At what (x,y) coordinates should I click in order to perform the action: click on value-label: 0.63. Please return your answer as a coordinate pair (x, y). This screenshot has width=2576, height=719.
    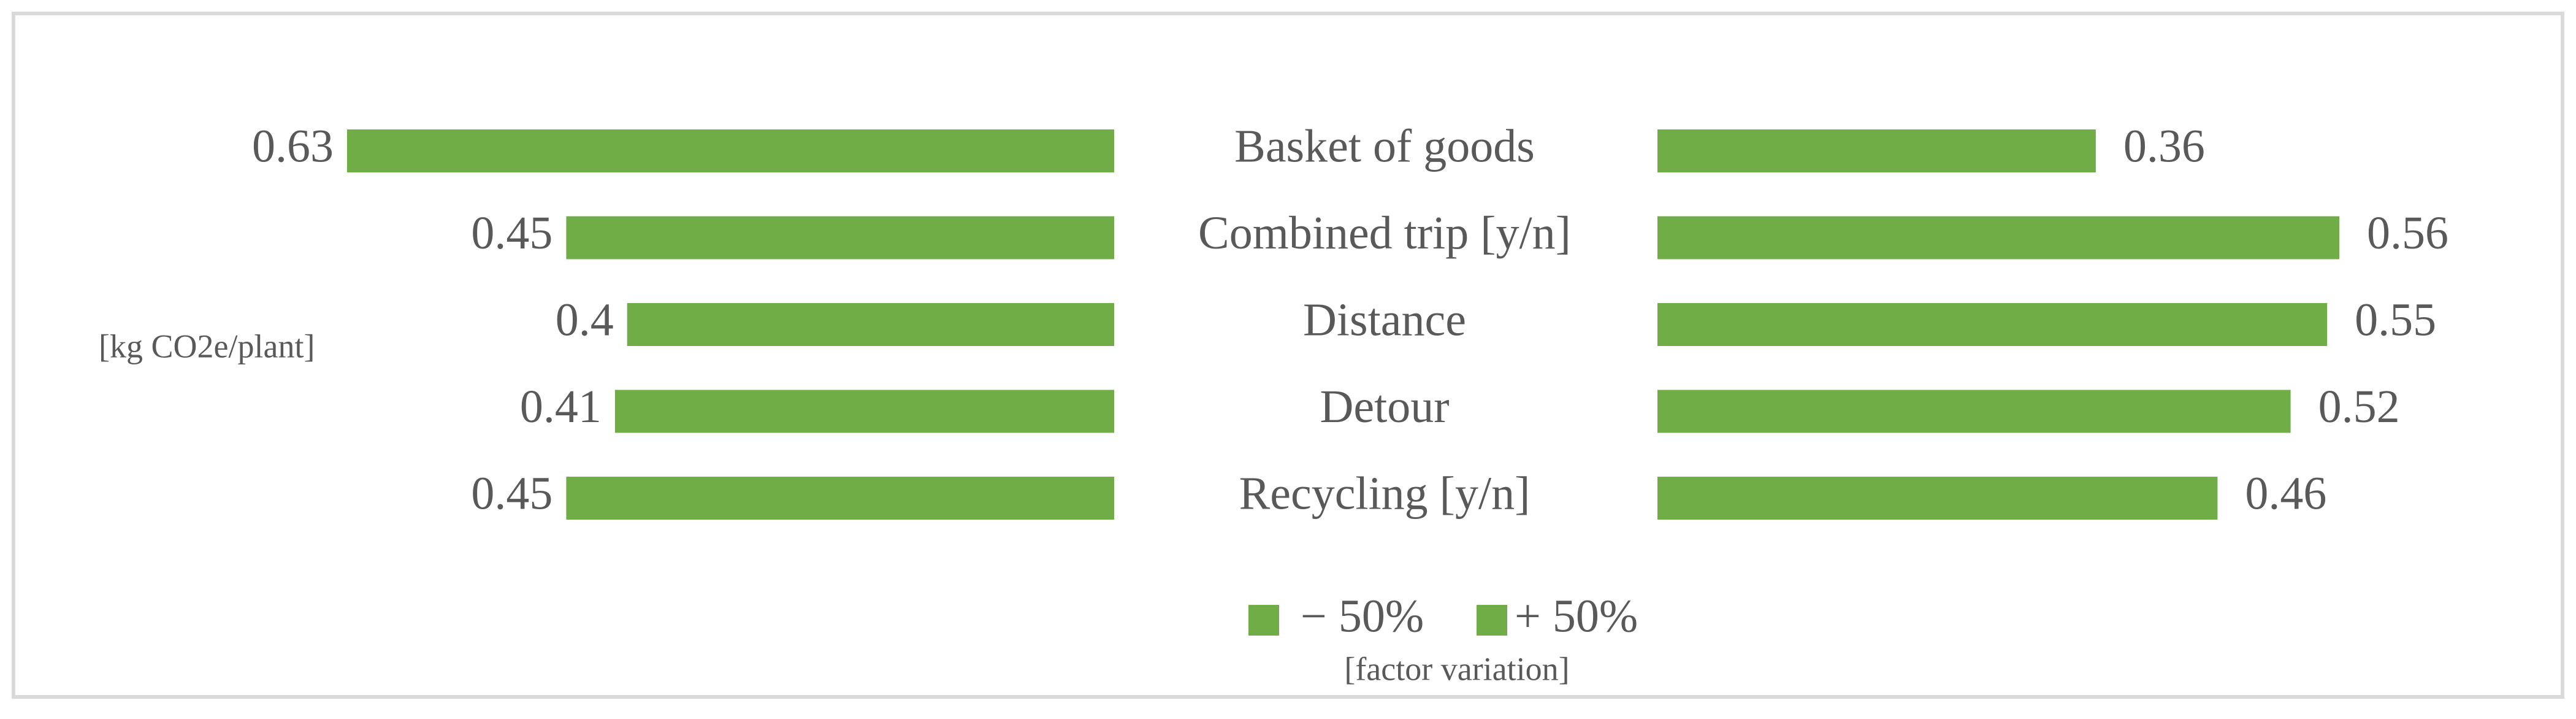
    Looking at the image, I should click on (293, 146).